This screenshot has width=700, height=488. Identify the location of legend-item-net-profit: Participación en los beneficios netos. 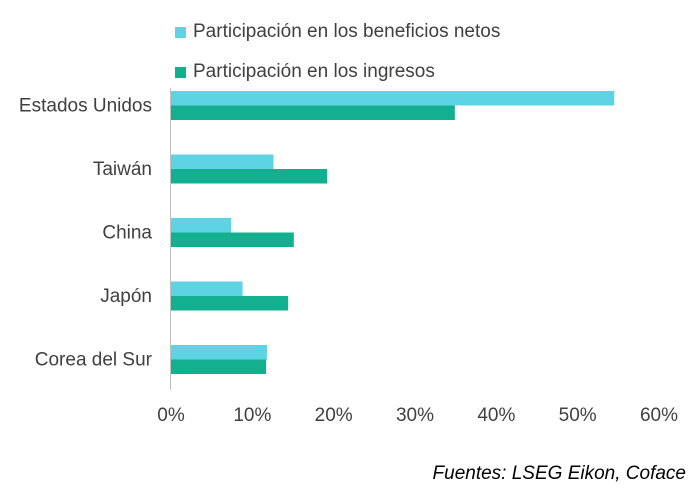
(337, 32).